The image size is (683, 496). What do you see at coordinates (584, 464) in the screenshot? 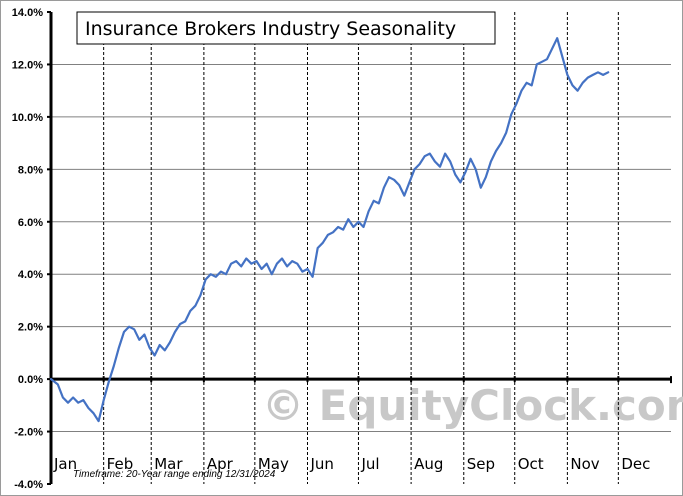
I see `month-label: Nov` at bounding box center [584, 464].